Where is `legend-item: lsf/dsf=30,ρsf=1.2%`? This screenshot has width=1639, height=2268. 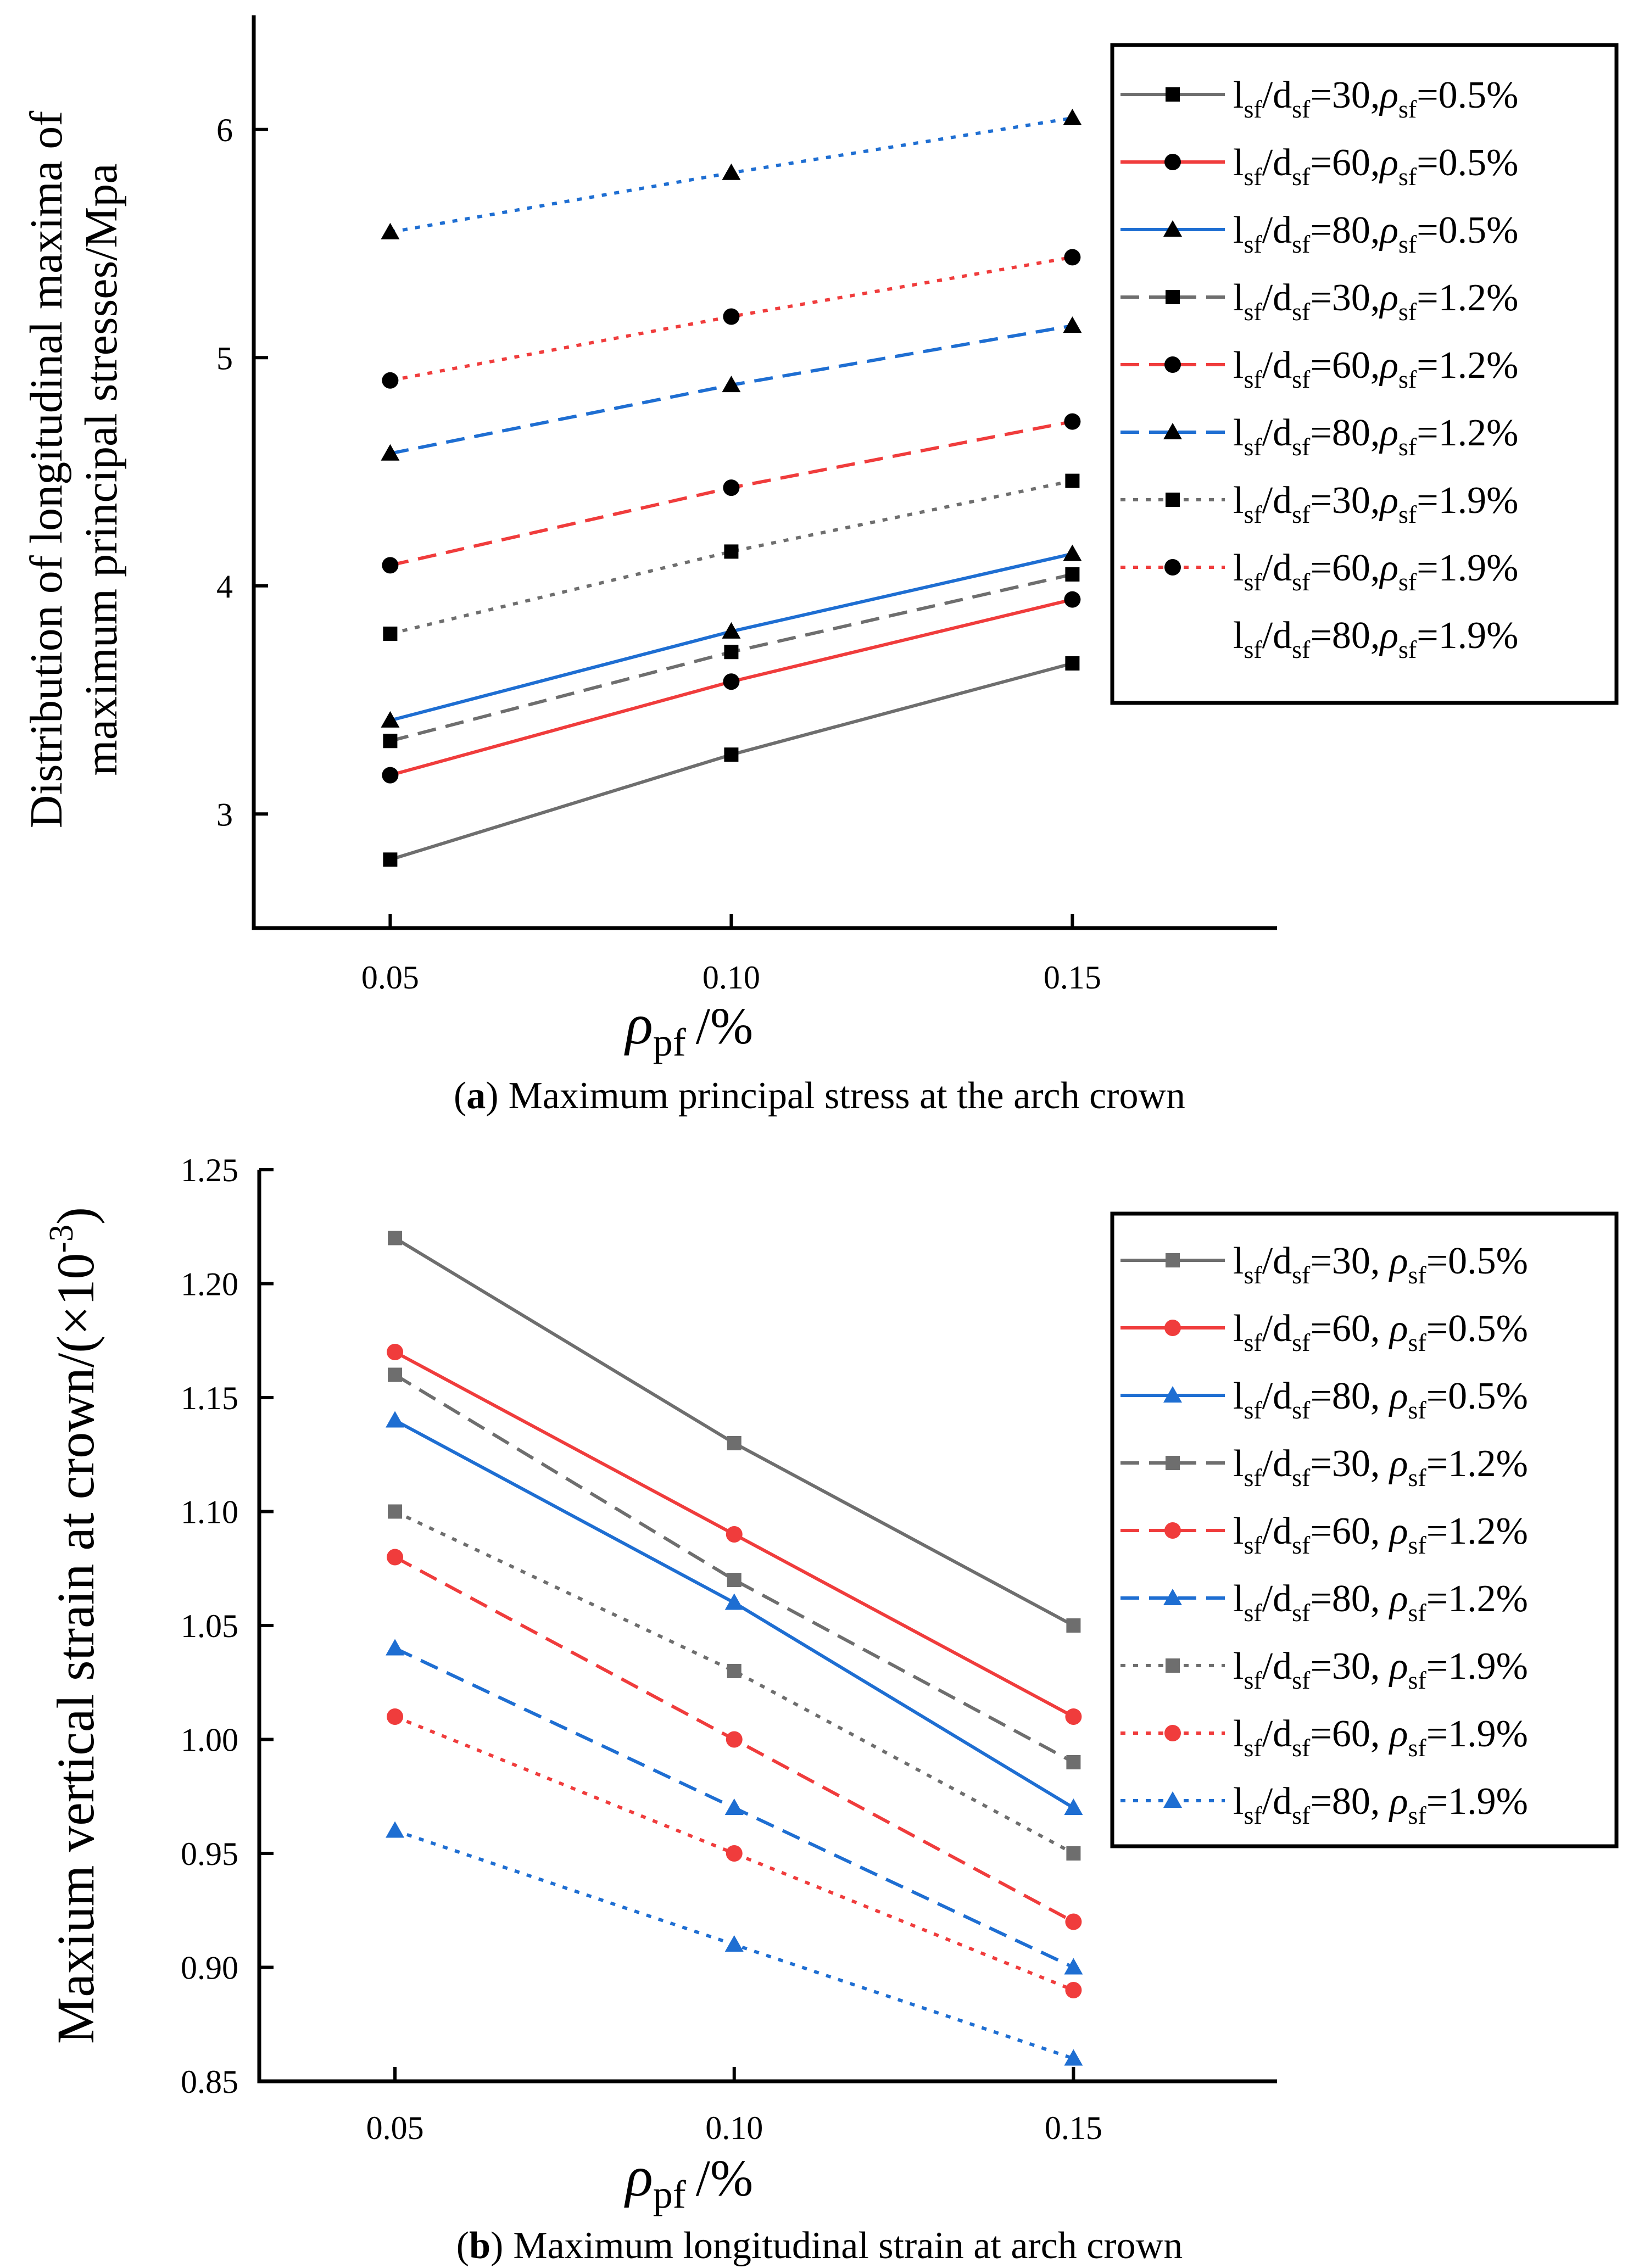
legend-item: lsf/dsf=30,ρsf=1.2% is located at coordinates (1319, 302).